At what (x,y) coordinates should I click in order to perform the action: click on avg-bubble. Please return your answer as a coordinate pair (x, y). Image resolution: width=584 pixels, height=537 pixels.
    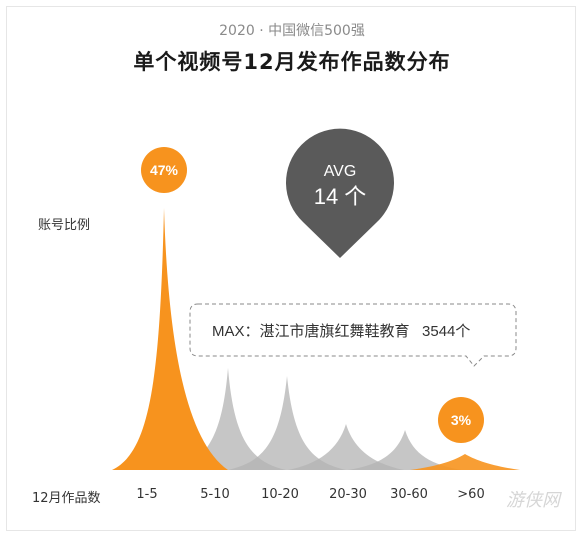
    Looking at the image, I should click on (340, 193).